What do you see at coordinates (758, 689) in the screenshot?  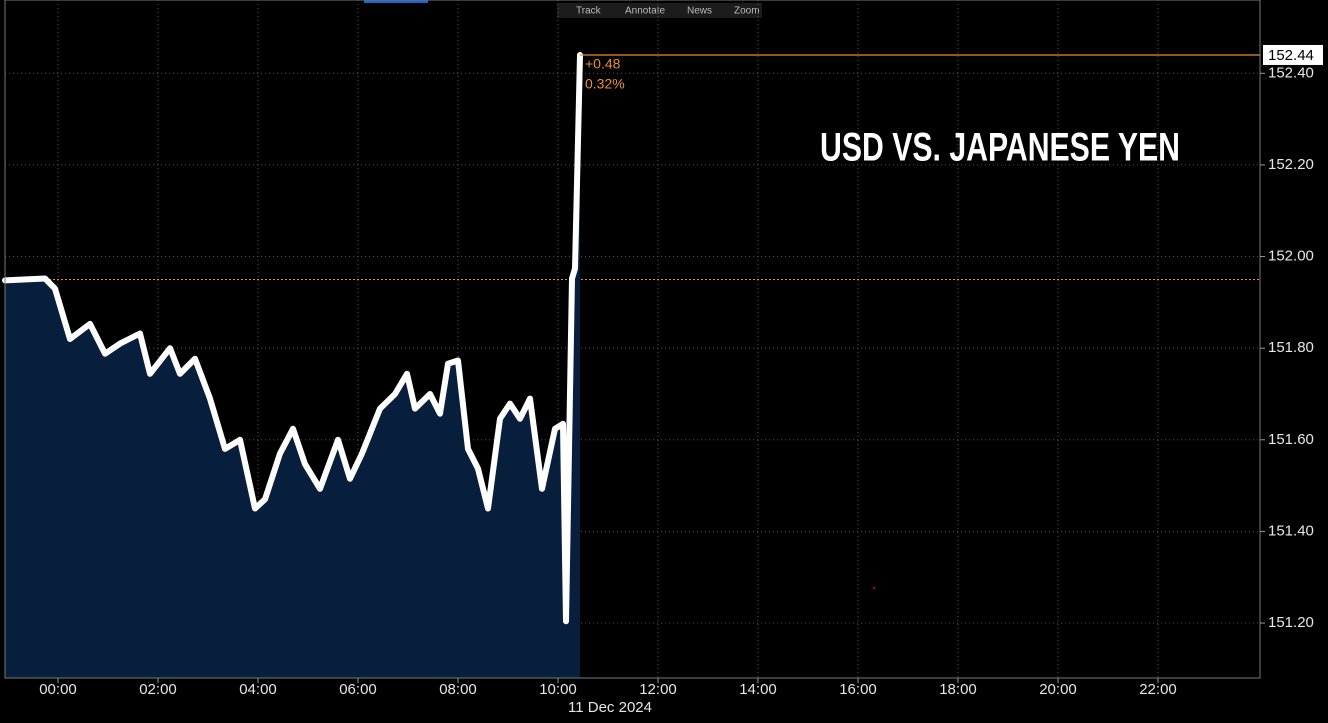 I see `x-tick-label: 14:00` at bounding box center [758, 689].